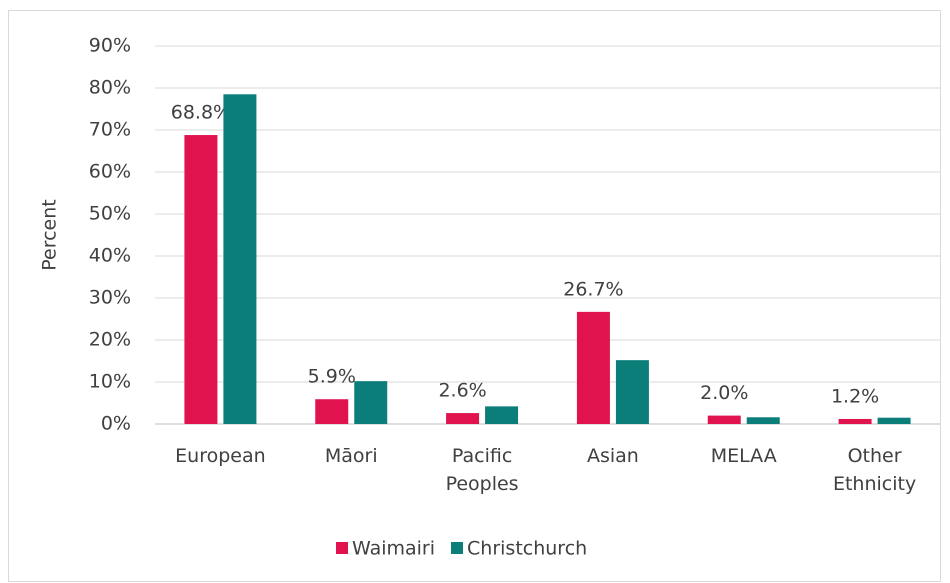 This screenshot has height=583, width=950. I want to click on y-tick-label: 10%, so click(110, 382).